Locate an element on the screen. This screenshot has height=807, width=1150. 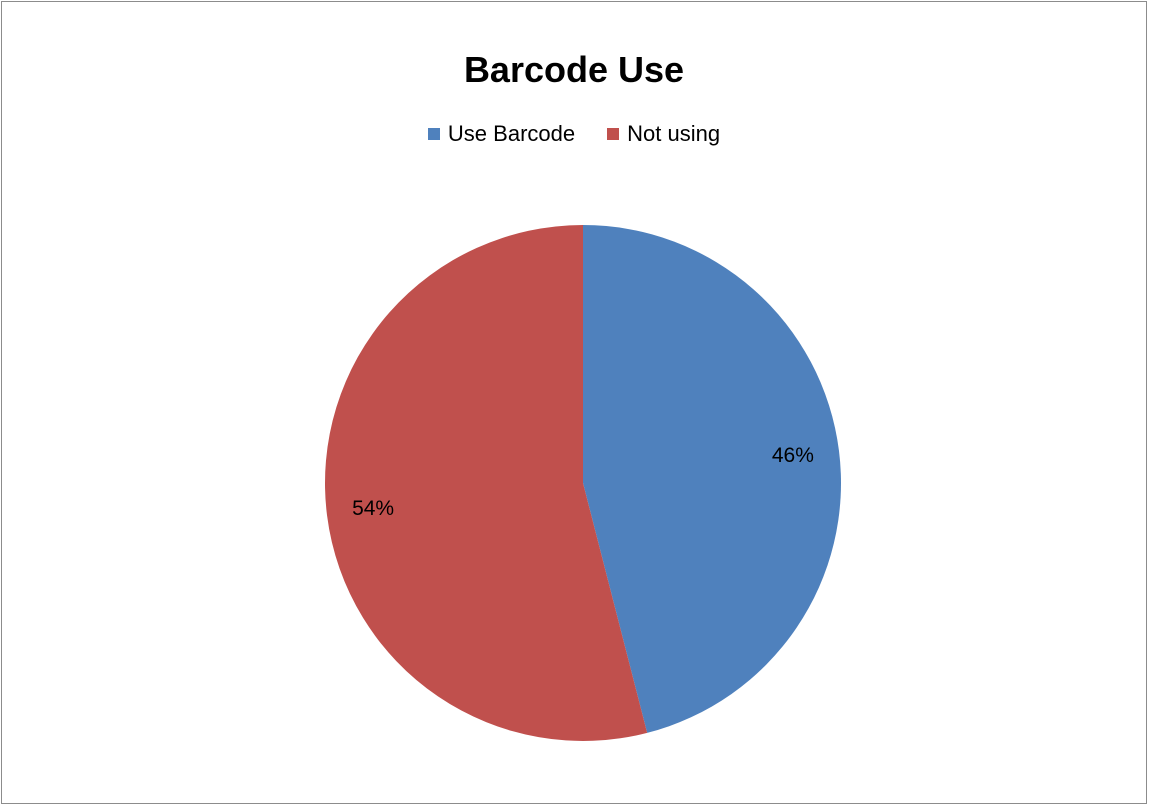
data-label-use-barcode: 46% is located at coordinates (793, 455).